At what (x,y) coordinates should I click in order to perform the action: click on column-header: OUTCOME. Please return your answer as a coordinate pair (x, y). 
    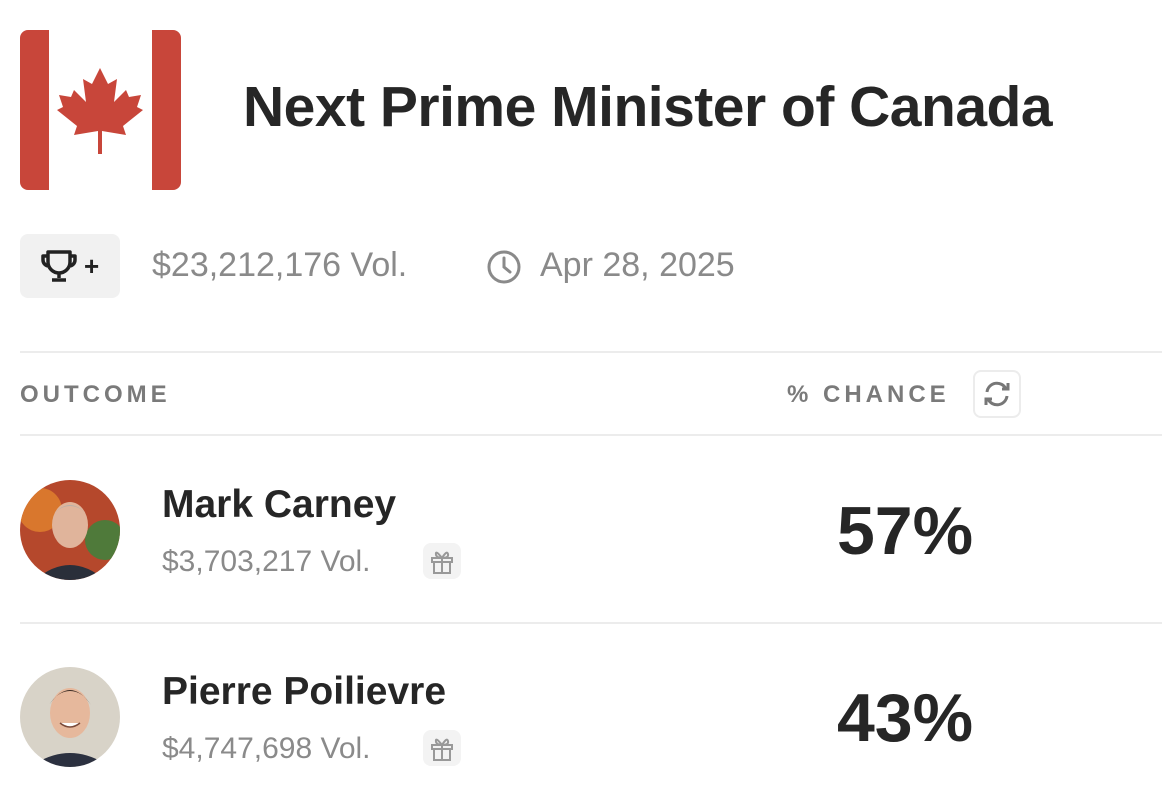
    Looking at the image, I should click on (95, 394).